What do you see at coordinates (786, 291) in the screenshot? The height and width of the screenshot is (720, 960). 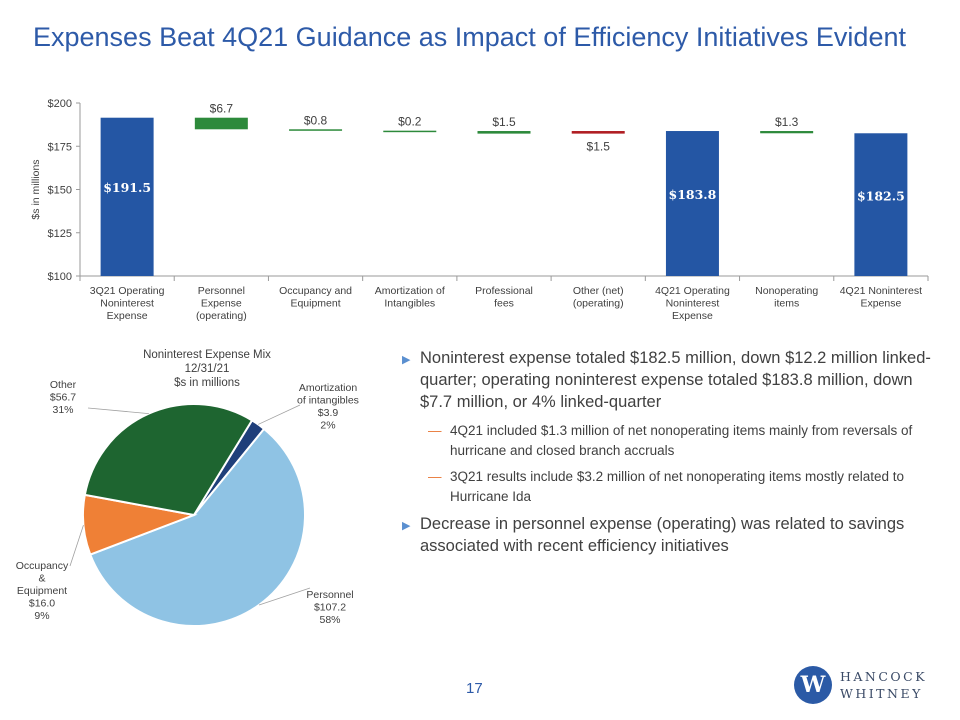 I see `x-tick-label: Nonoperating` at bounding box center [786, 291].